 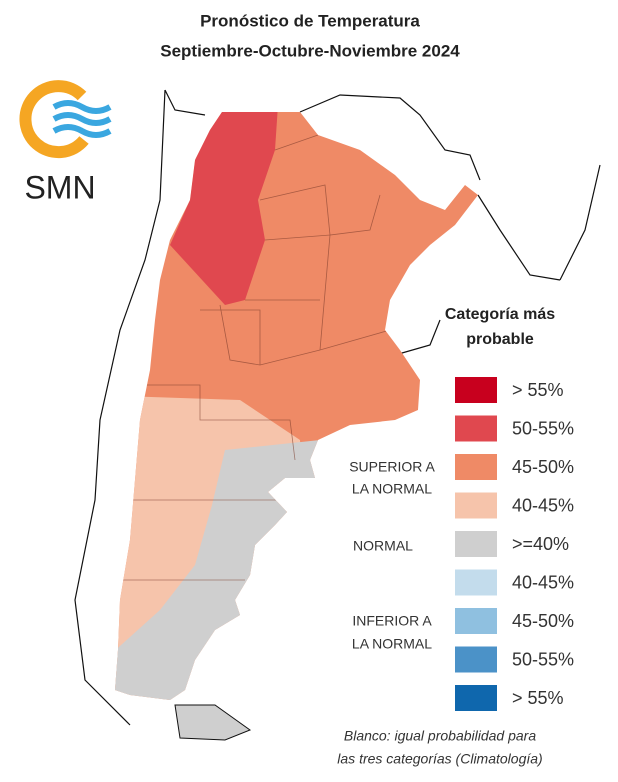 What do you see at coordinates (500, 314) in the screenshot?
I see `legend-title: Categoría más` at bounding box center [500, 314].